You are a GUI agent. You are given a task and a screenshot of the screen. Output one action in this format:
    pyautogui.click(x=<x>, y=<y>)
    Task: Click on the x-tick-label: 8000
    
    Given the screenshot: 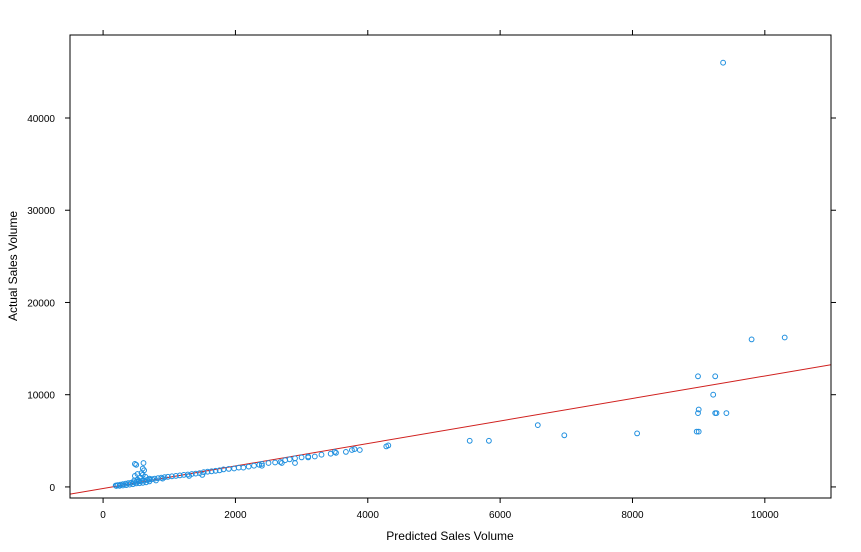 What is the action you would take?
    pyautogui.click(x=632, y=515)
    